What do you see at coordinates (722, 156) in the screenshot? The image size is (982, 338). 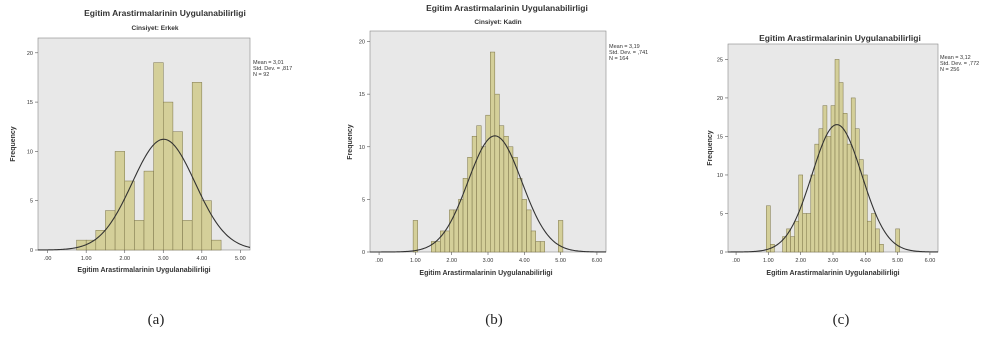 I see `y-ticks: 0 5 10 15 20 25` at bounding box center [722, 156].